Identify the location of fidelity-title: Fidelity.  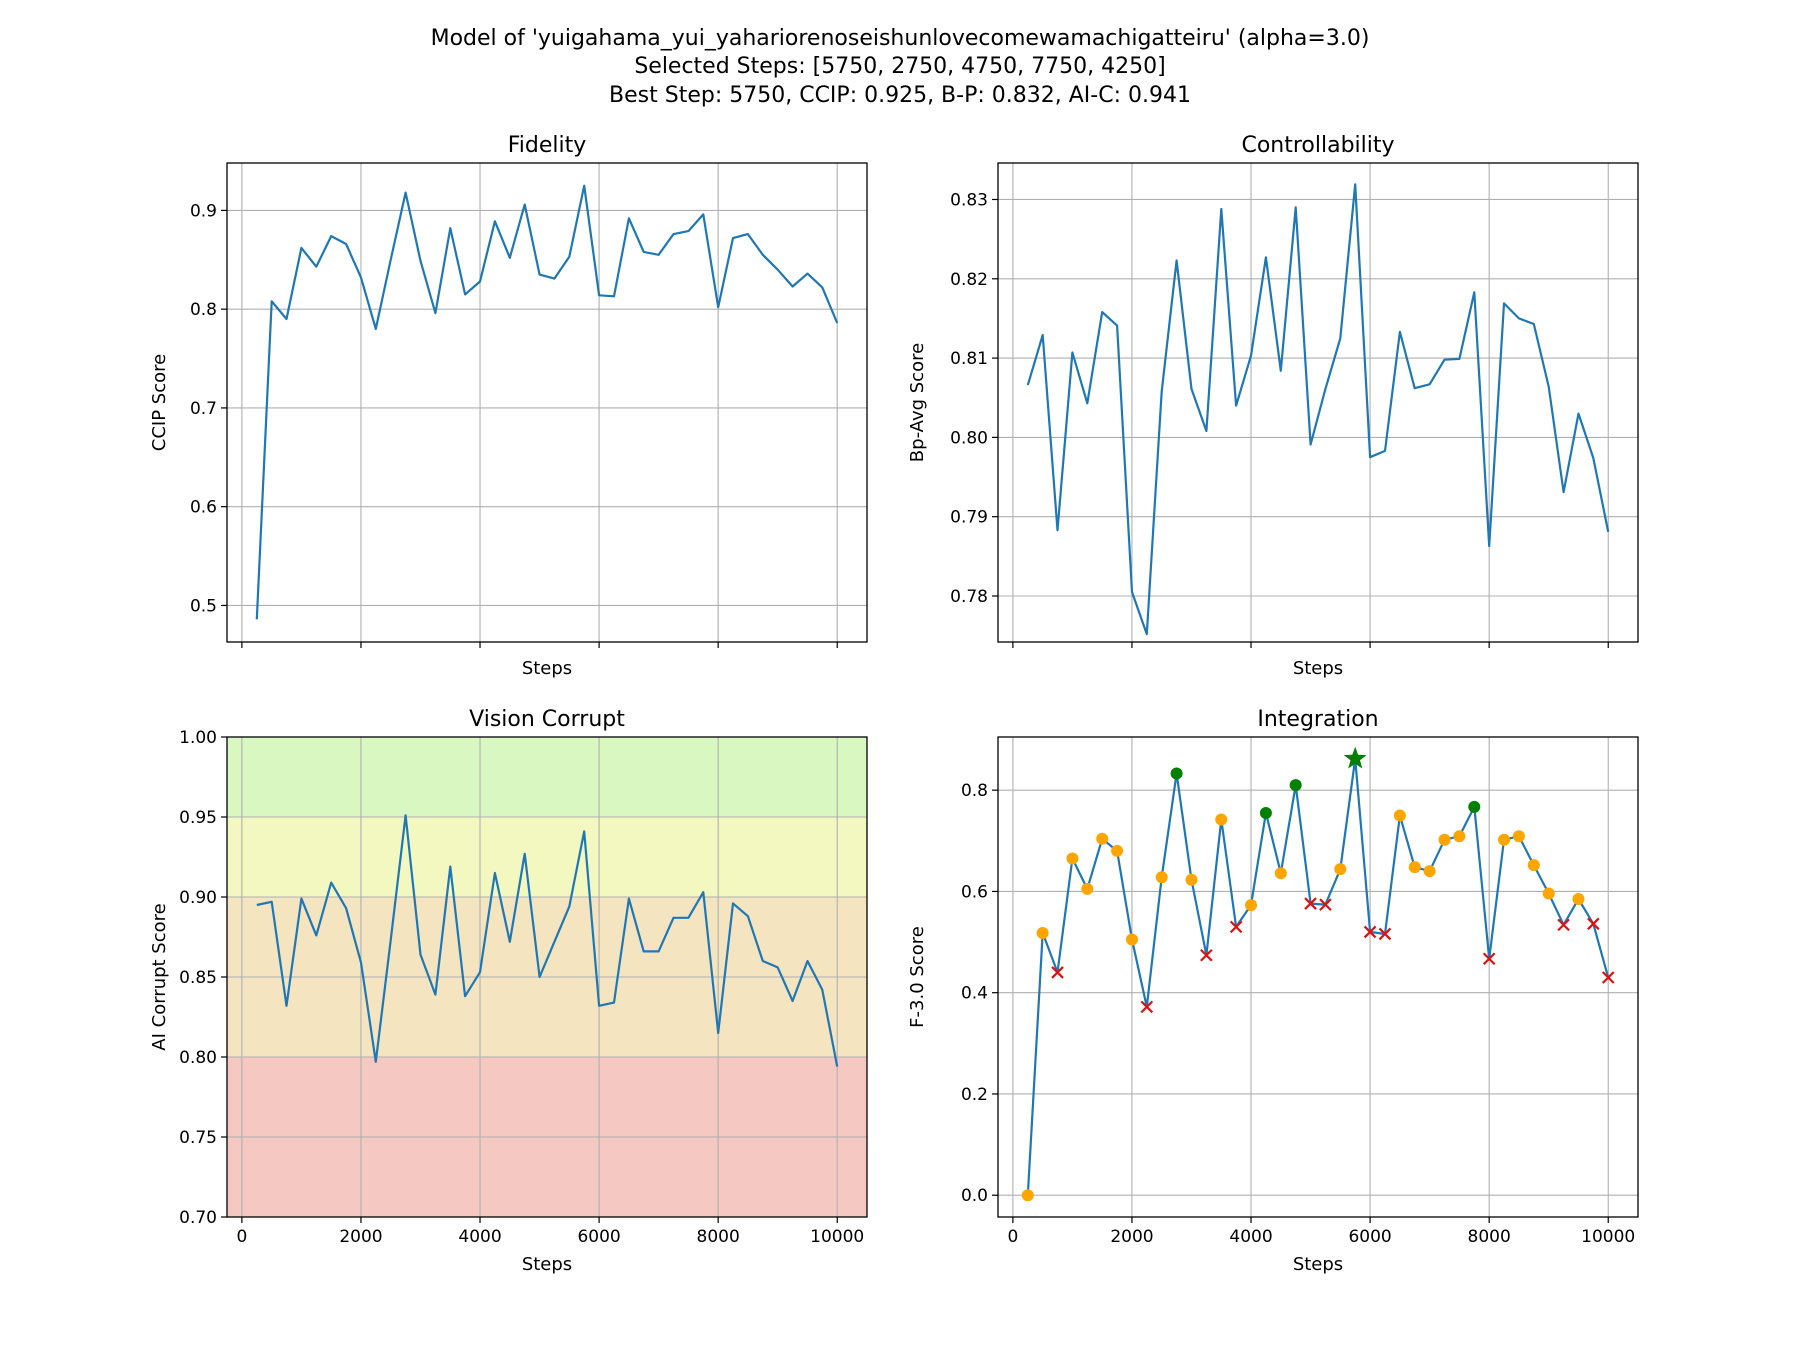
(547, 145).